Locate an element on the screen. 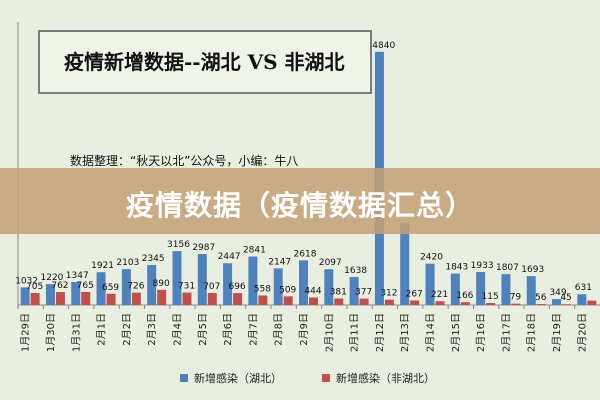  data-label-hubei: 14840 is located at coordinates (381, 46).